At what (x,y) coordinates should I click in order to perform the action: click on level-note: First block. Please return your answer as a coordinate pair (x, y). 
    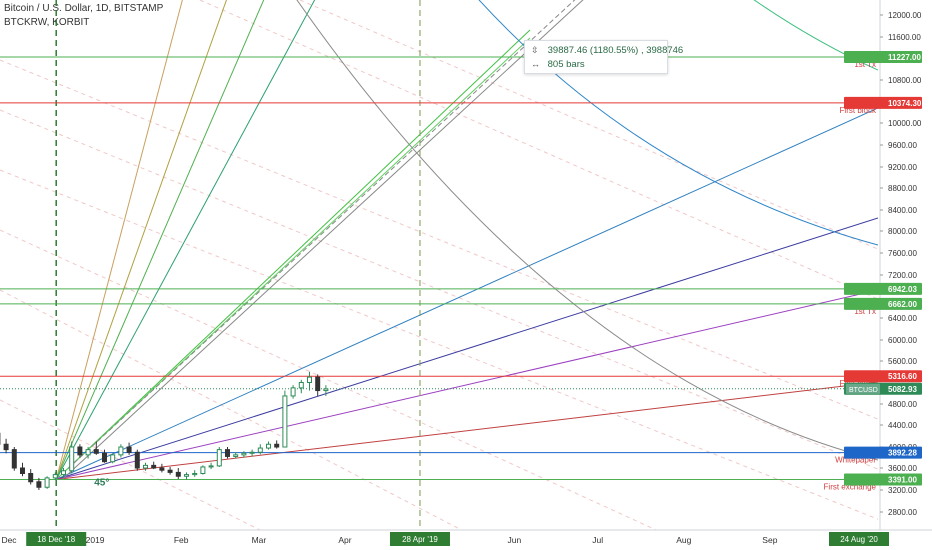
    Looking at the image, I should click on (858, 110).